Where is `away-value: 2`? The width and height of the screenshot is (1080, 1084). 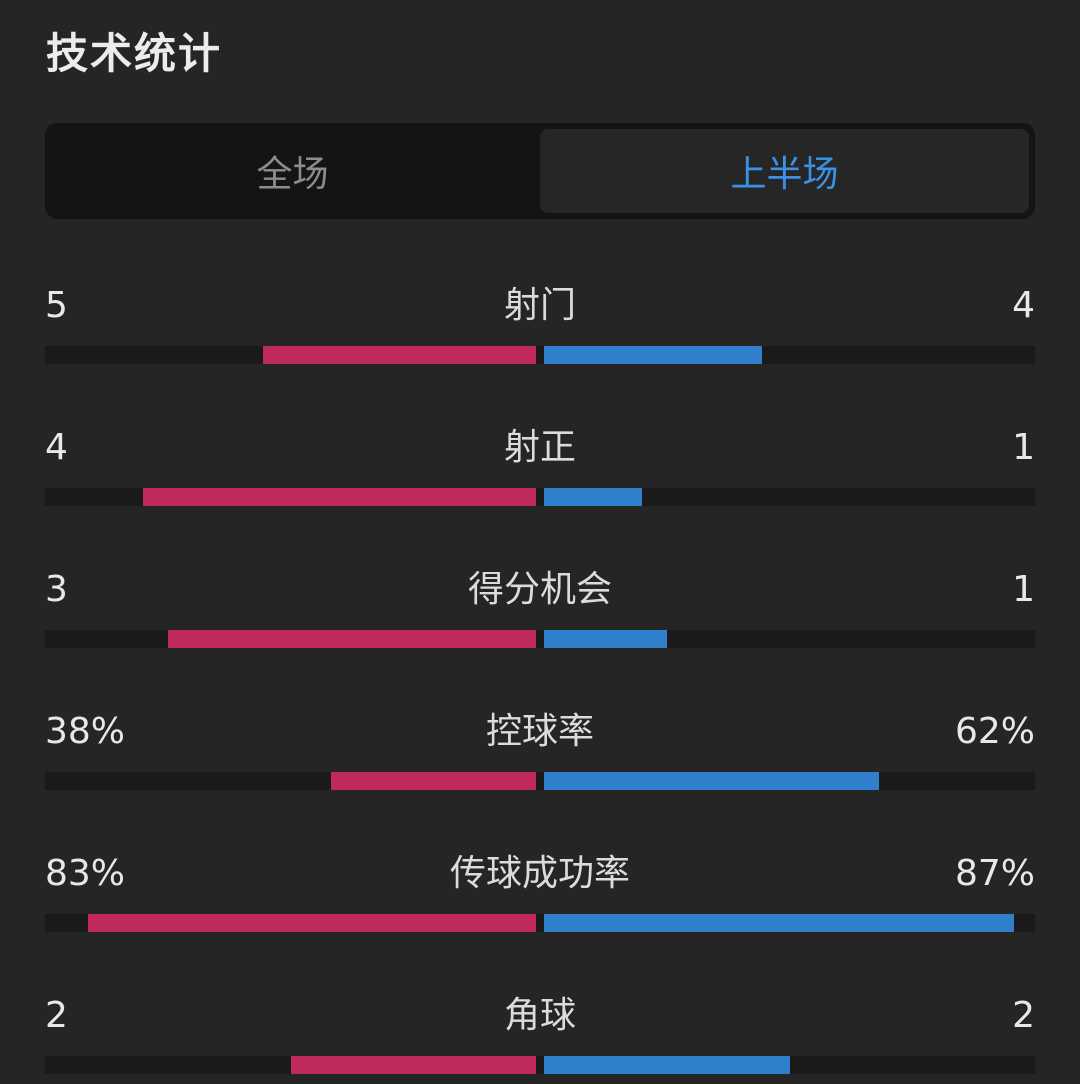
away-value: 2 is located at coordinates (1023, 1015).